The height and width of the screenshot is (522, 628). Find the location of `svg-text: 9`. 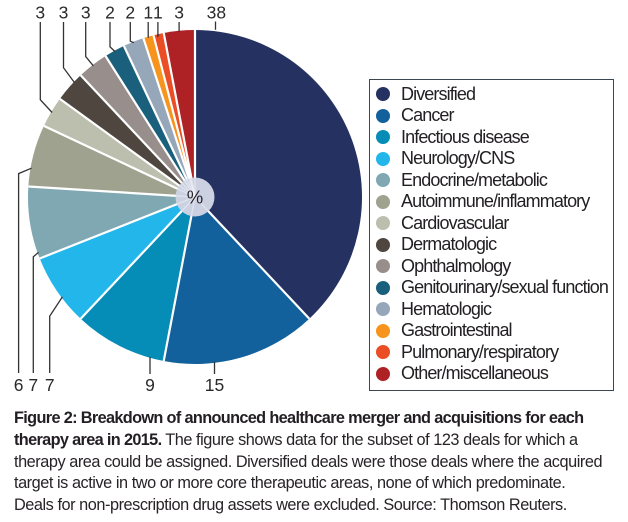

svg-text: 9 is located at coordinates (150, 385).